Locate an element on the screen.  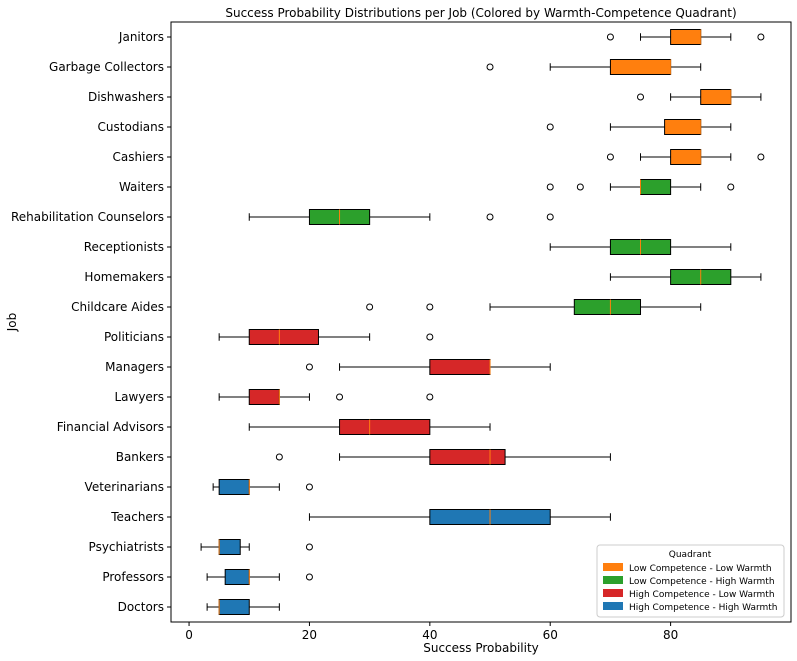
legend-item: High Competence - Low Warmth is located at coordinates (689, 594).